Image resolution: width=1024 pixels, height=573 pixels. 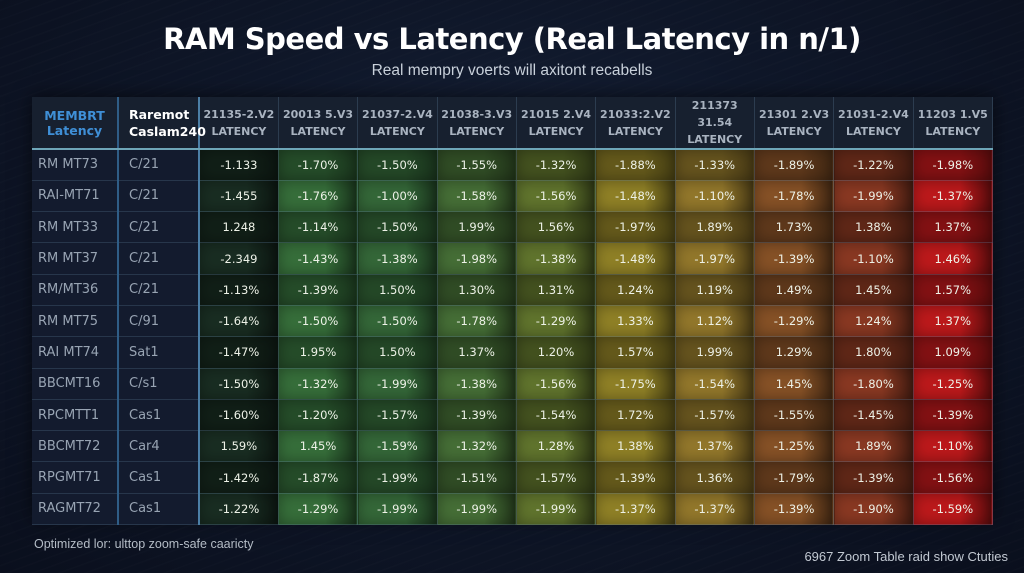 I want to click on latency-cell: -1.58%, so click(x=477, y=196).